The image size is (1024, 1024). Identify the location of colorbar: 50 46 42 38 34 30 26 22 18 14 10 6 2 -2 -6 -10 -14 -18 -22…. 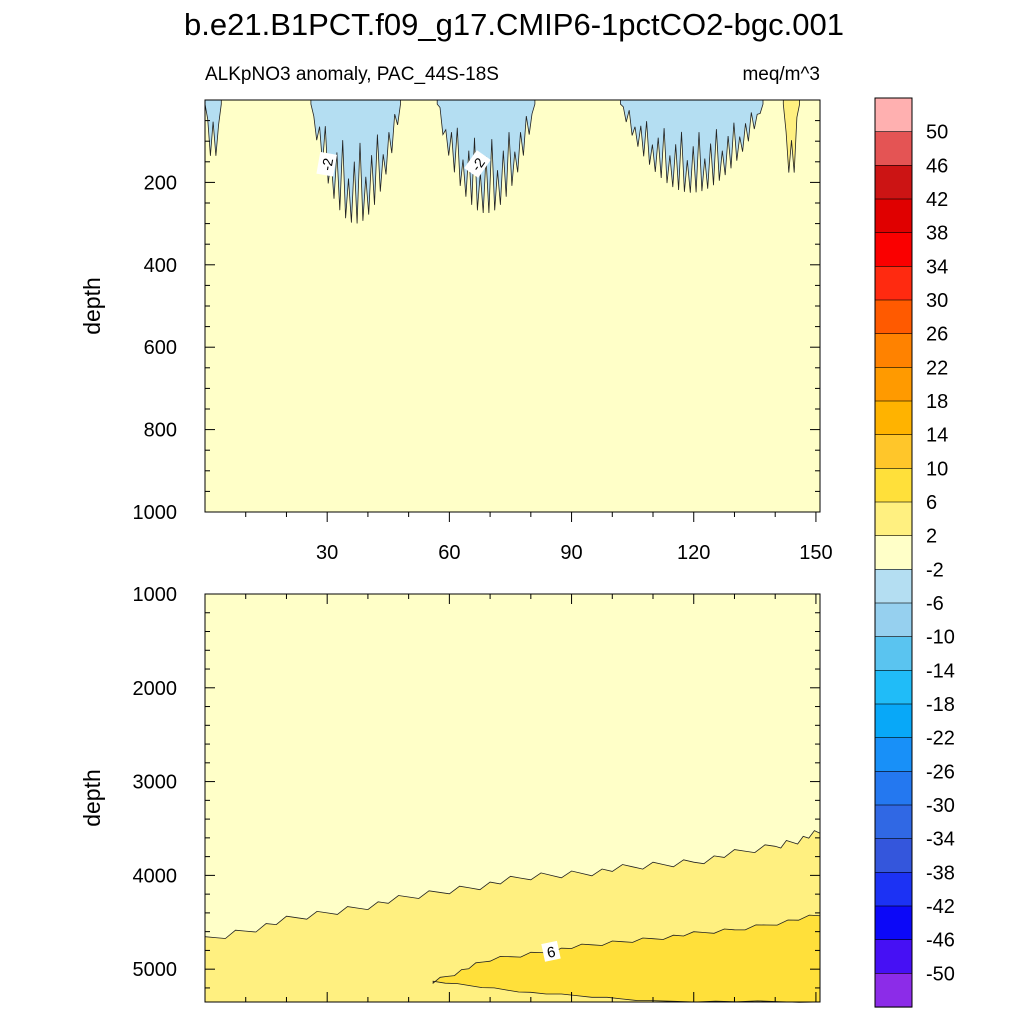
(914, 552).